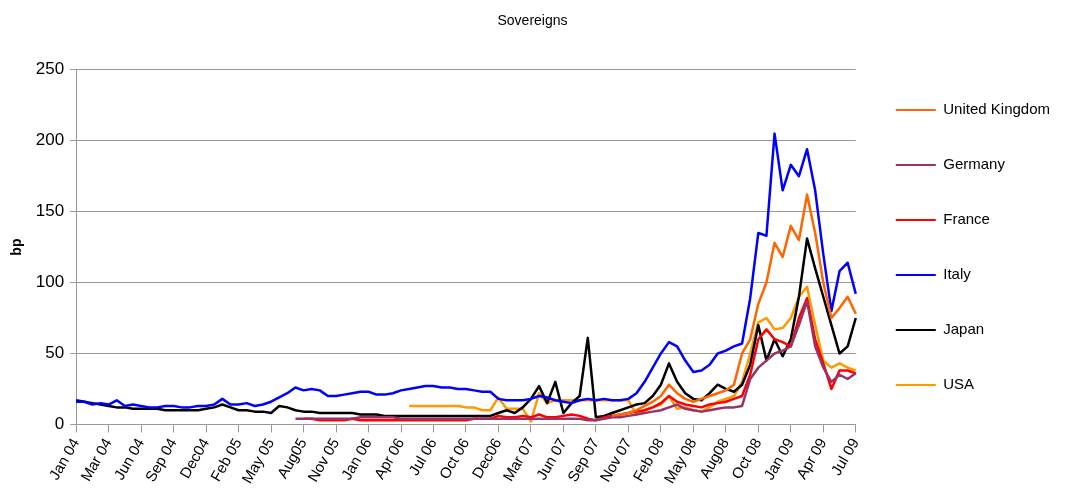  I want to click on y-tick-label: 150, so click(50, 211).